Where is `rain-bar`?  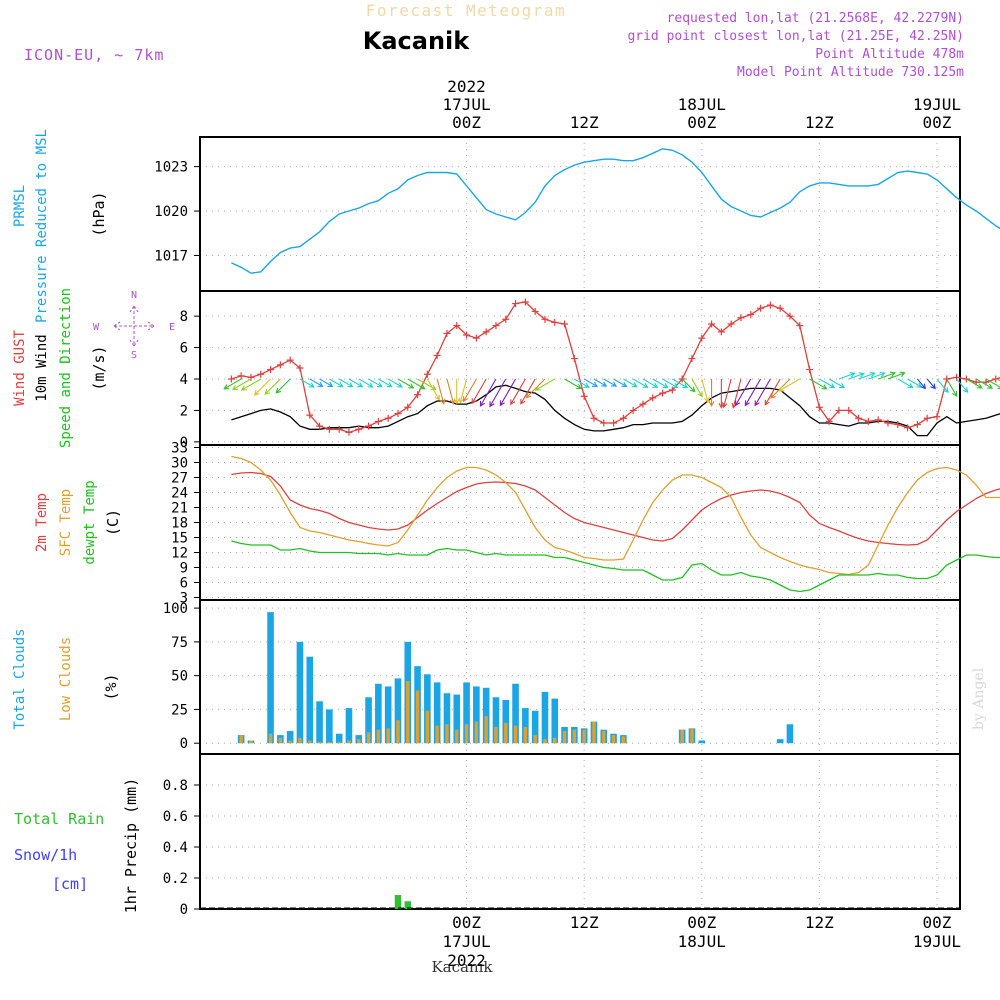
rain-bar is located at coordinates (407, 905).